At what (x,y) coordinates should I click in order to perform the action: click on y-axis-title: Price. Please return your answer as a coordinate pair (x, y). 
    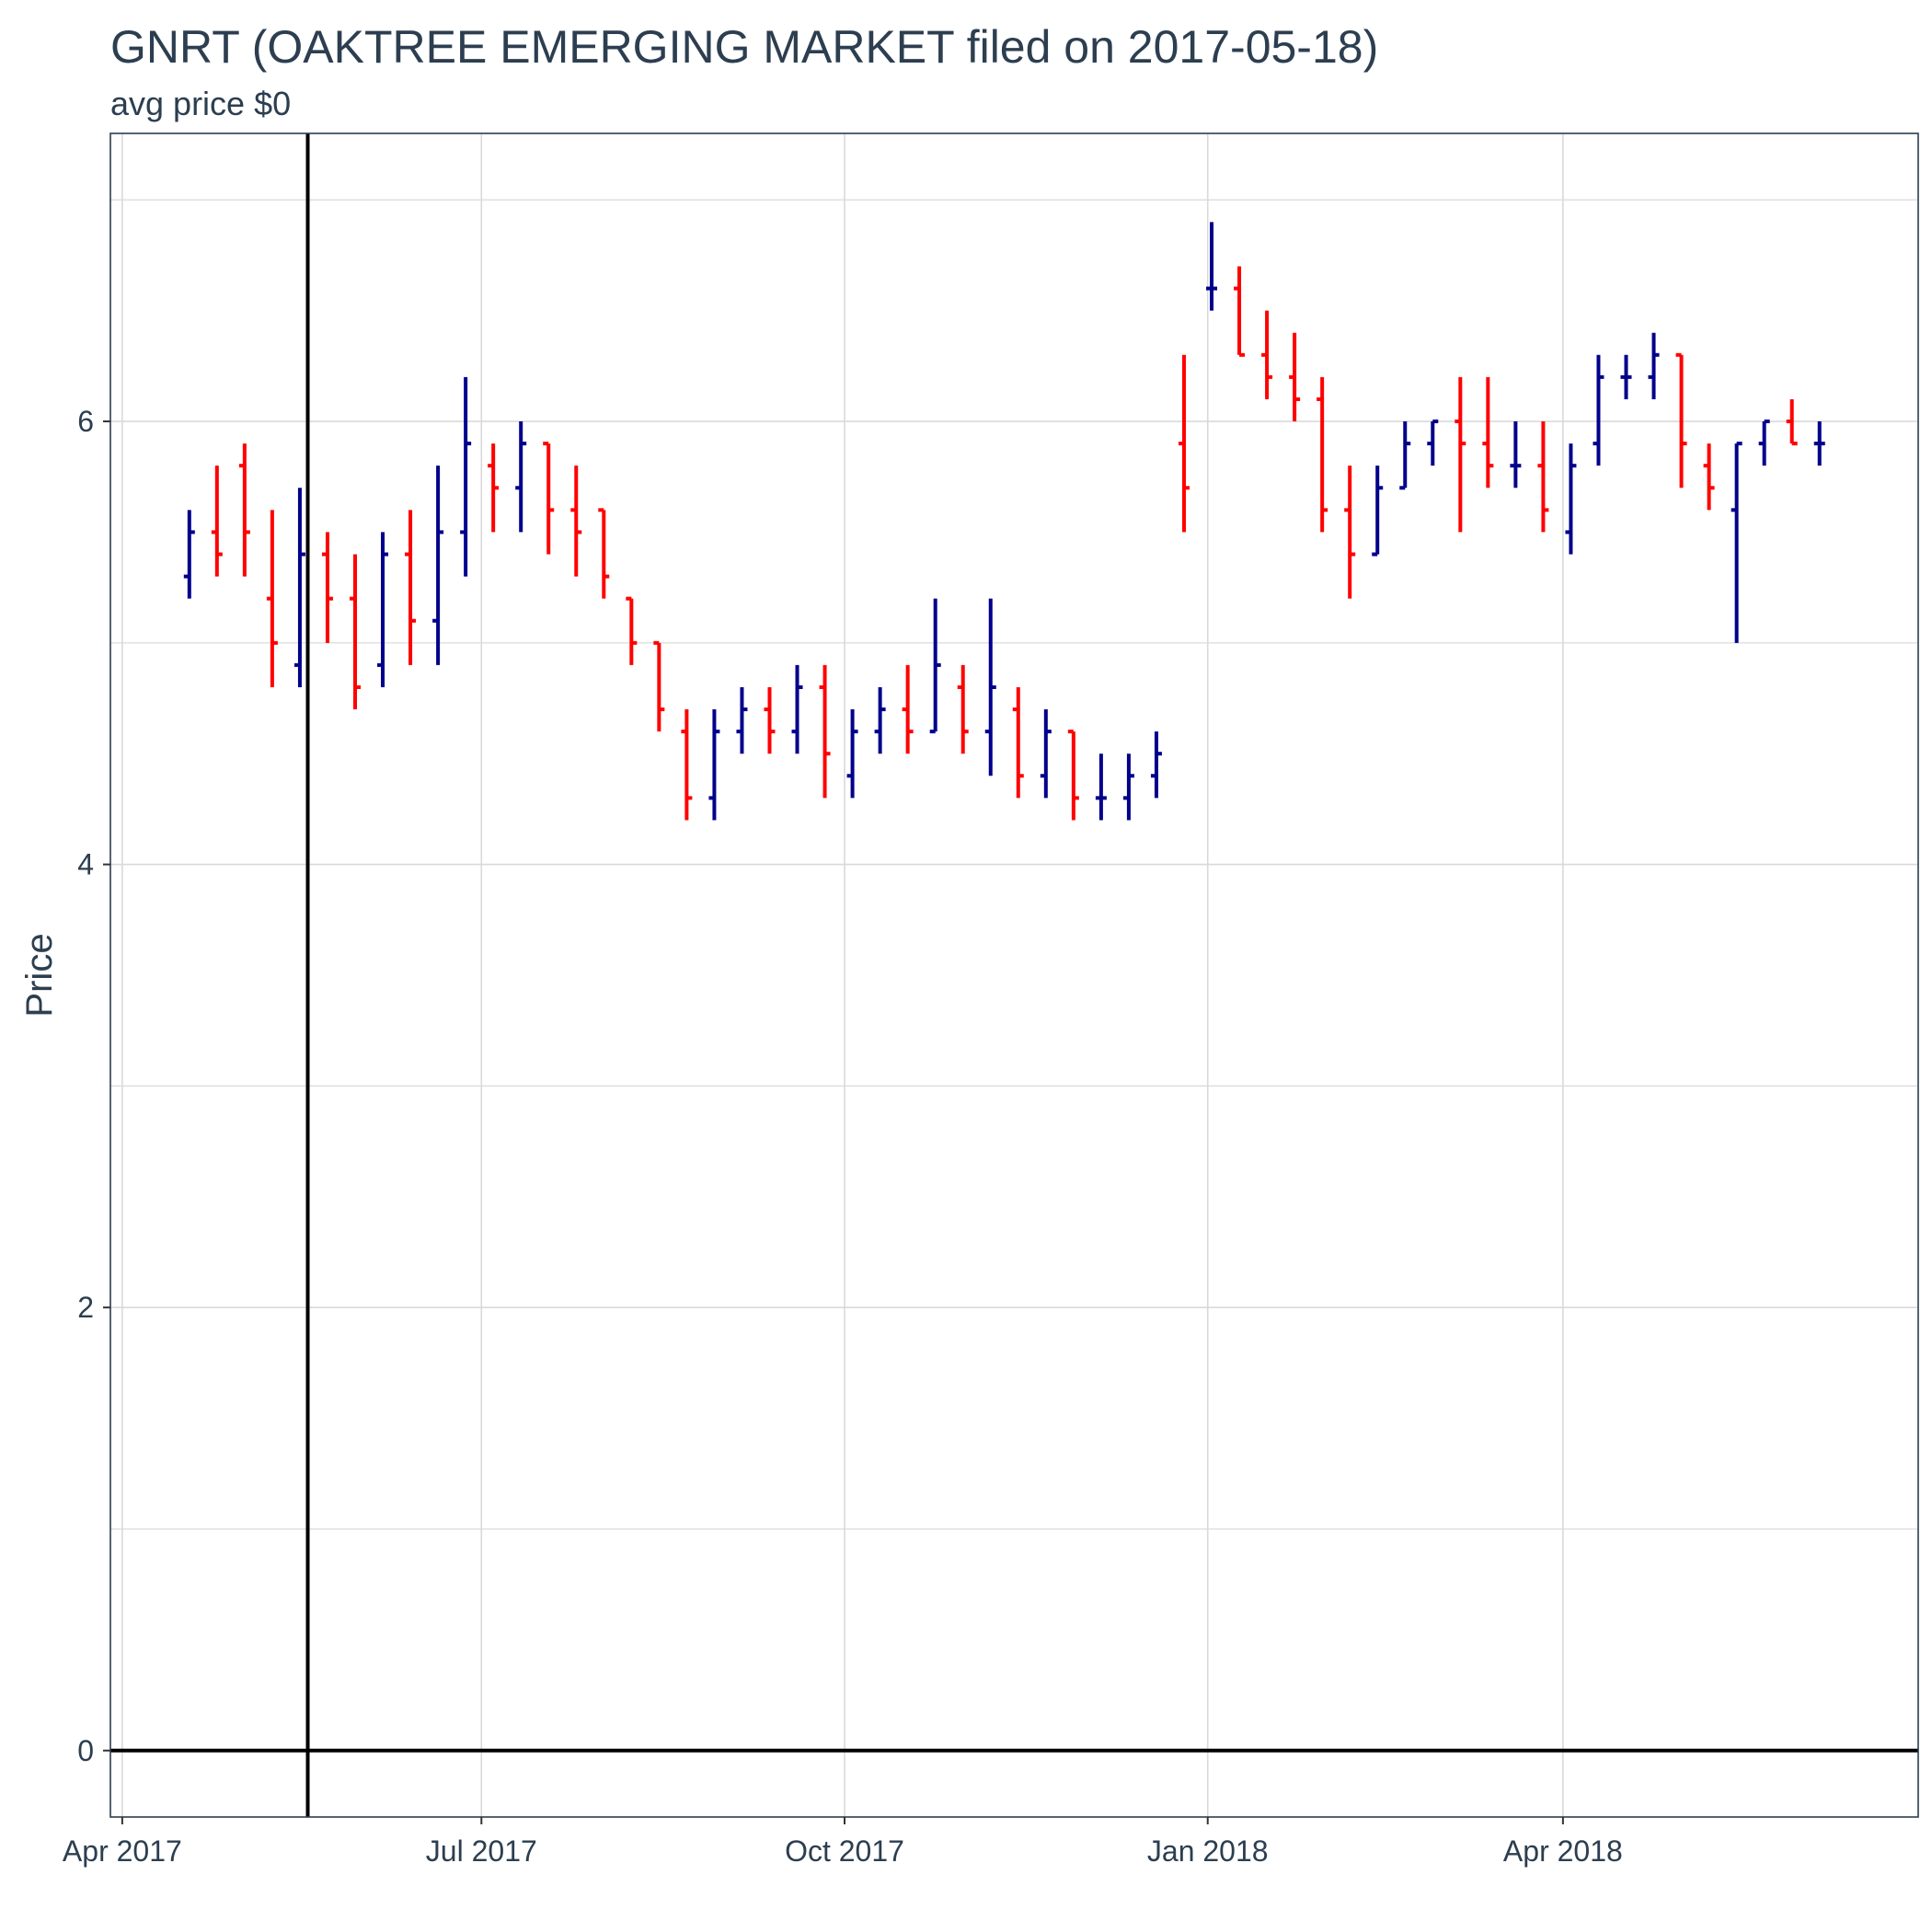
    Looking at the image, I should click on (39, 975).